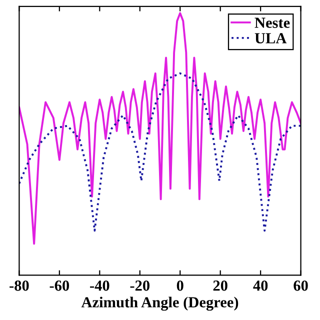 The height and width of the screenshot is (320, 320). I want to click on x-tick-label: -60, so click(60, 285).